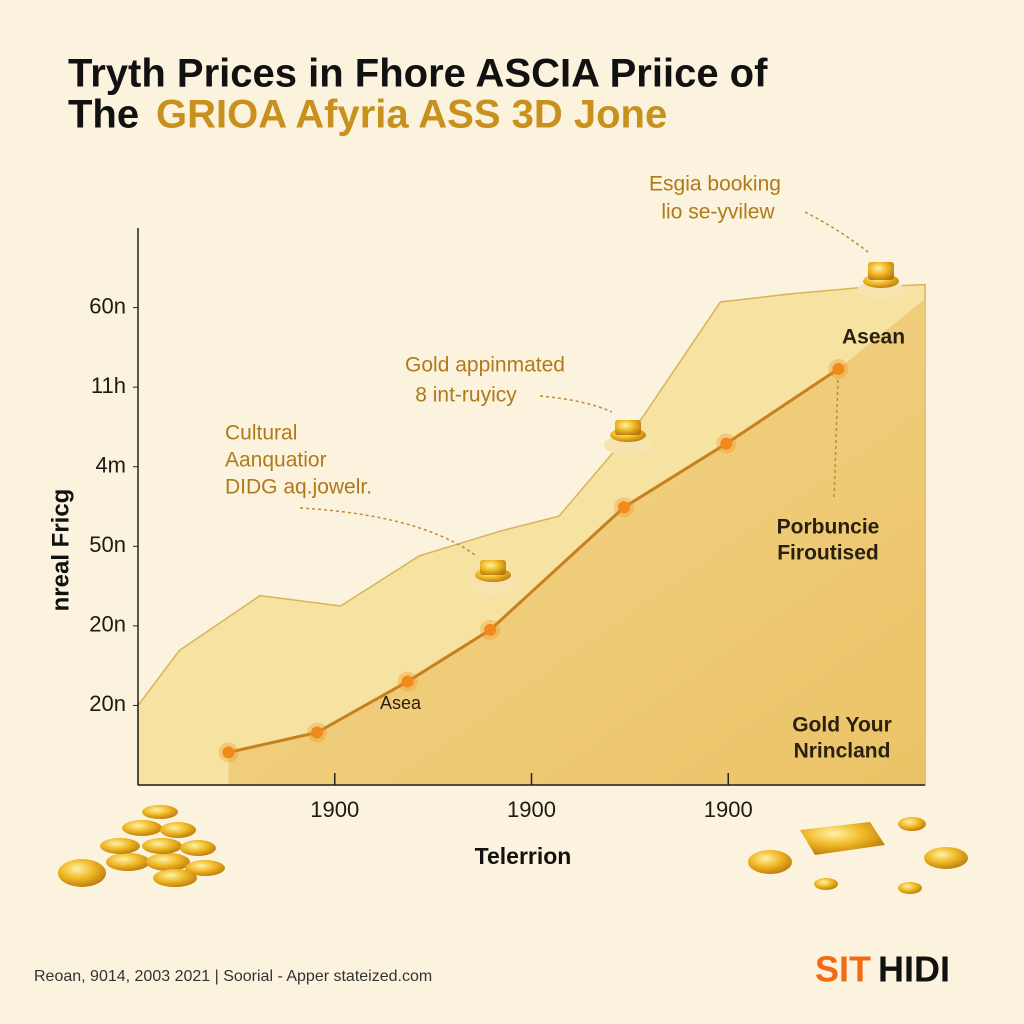 This screenshot has width=1024, height=1024. What do you see at coordinates (523, 856) in the screenshot?
I see `x-axis-label: Telerrion` at bounding box center [523, 856].